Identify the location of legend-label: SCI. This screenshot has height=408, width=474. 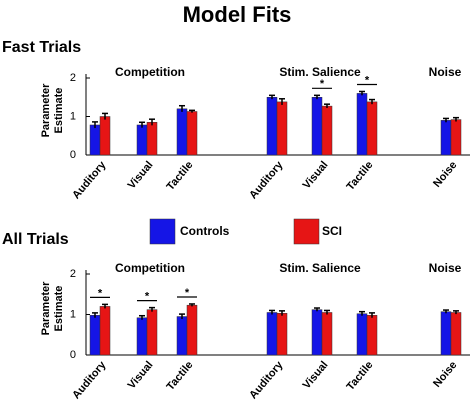
(332, 231).